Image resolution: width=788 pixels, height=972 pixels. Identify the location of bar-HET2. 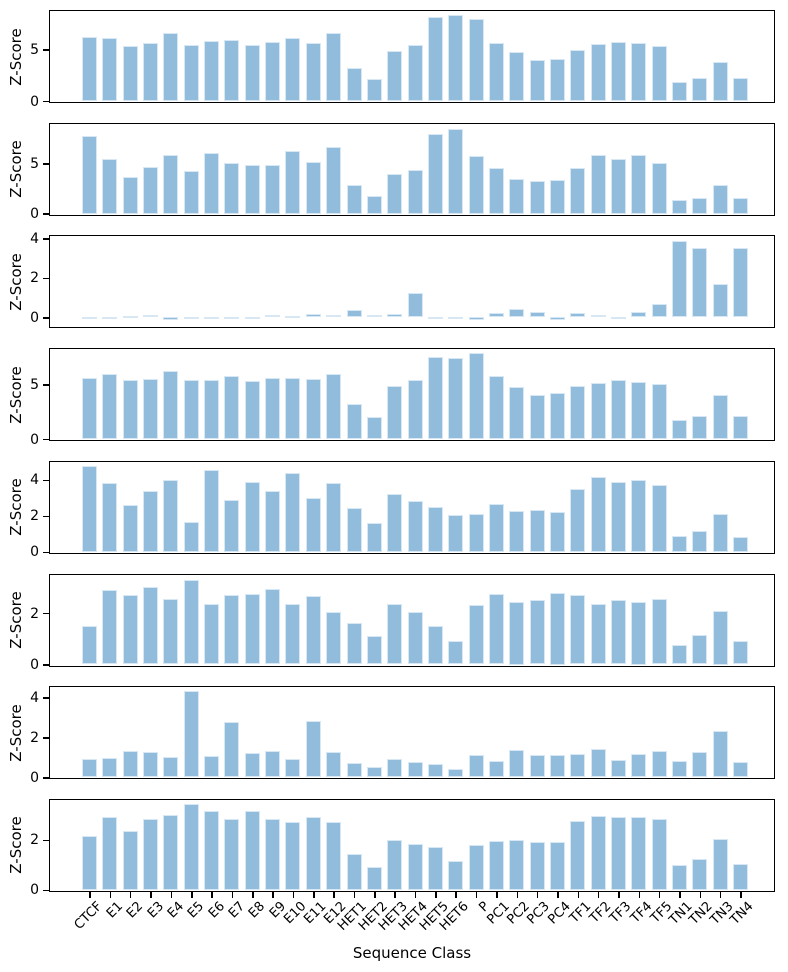
(374, 772).